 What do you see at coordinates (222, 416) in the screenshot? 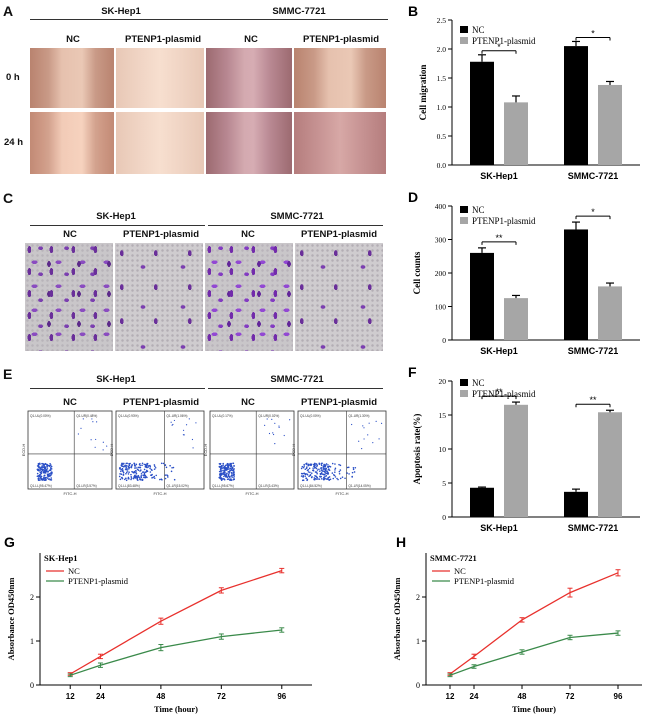
I see `quadrant-label: Q1-UL(0.17%)` at bounding box center [222, 416].